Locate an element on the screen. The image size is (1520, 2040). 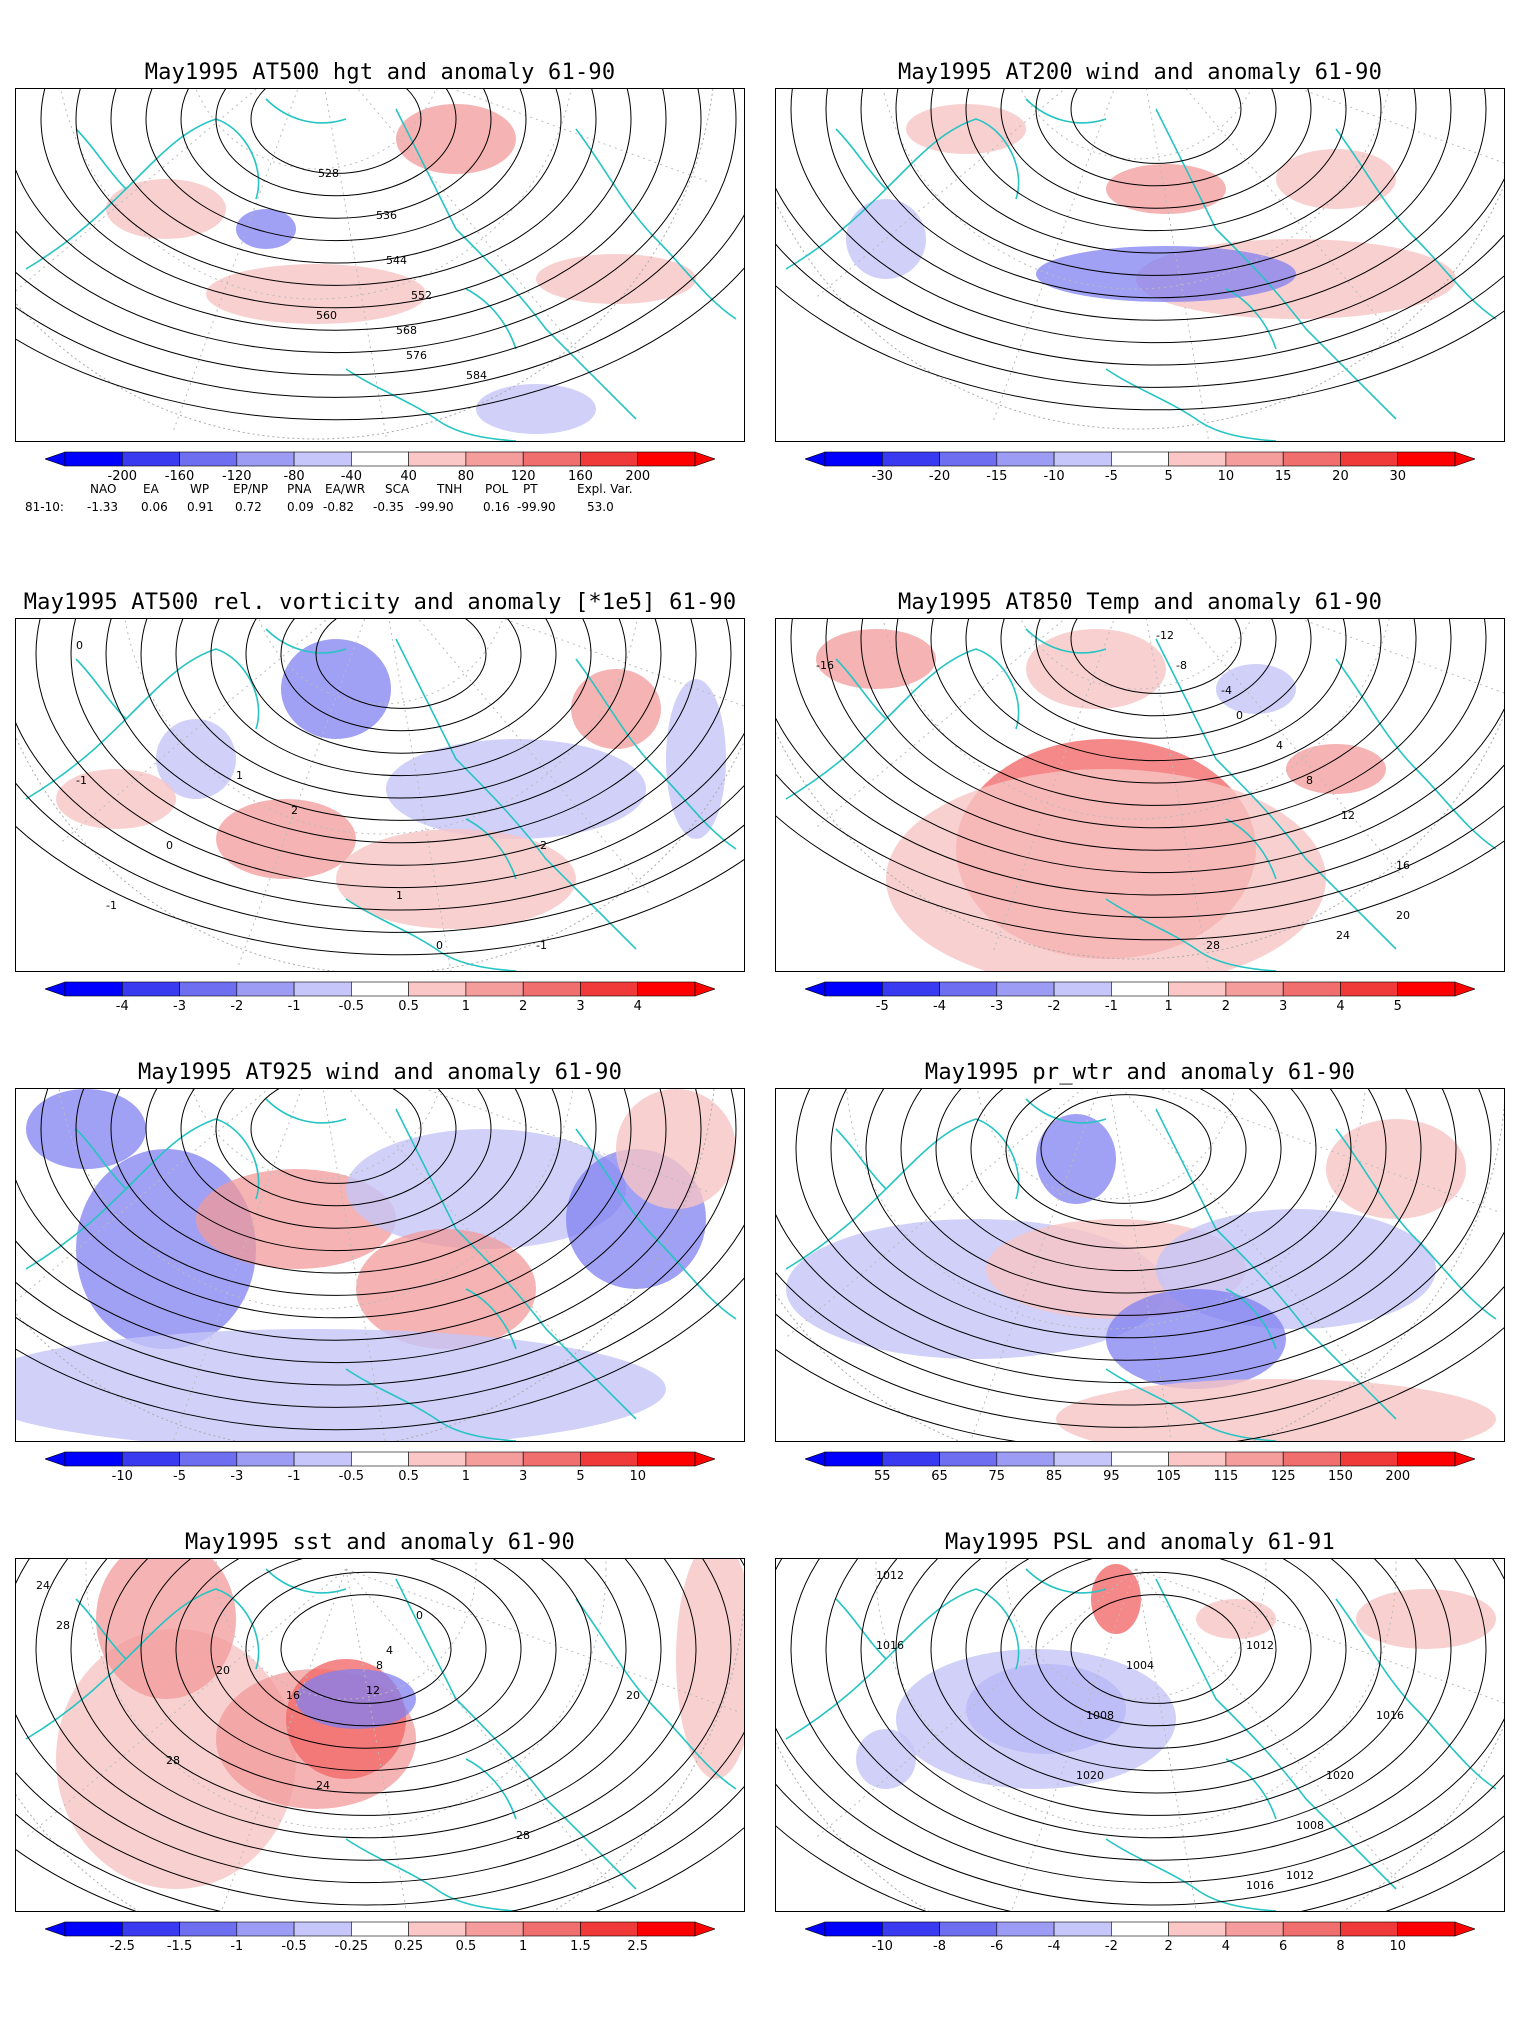
contour-label: 8 is located at coordinates (1309, 780).